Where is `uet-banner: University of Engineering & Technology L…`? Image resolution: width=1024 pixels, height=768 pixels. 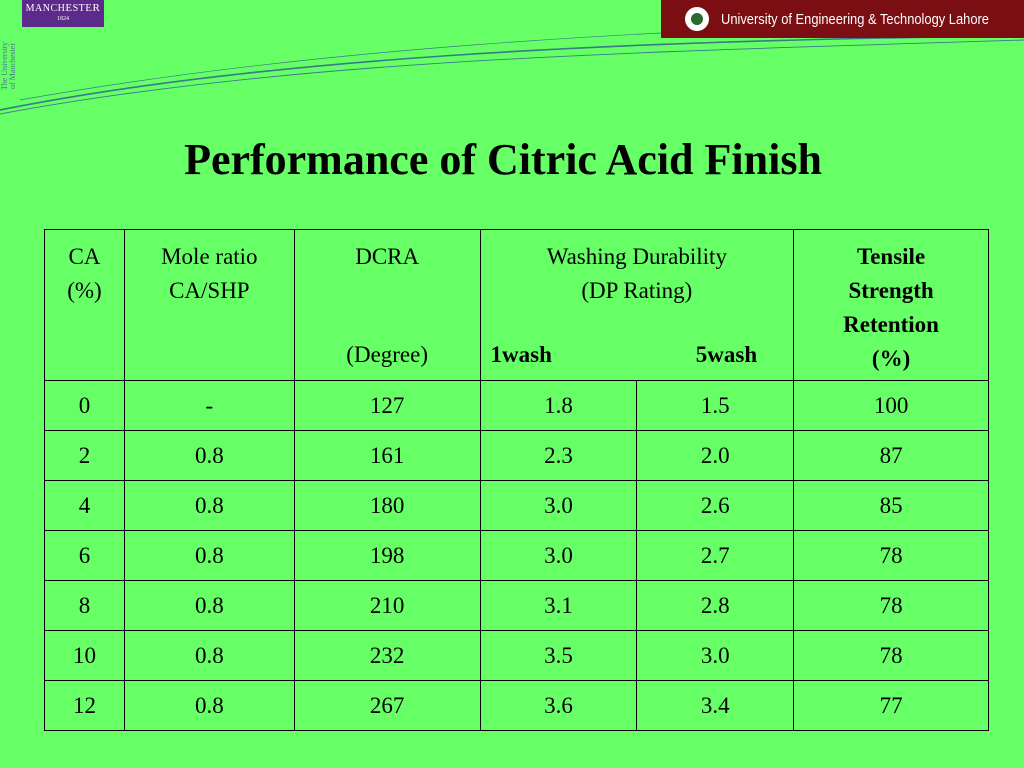 uet-banner: University of Engineering & Technology L… is located at coordinates (842, 19).